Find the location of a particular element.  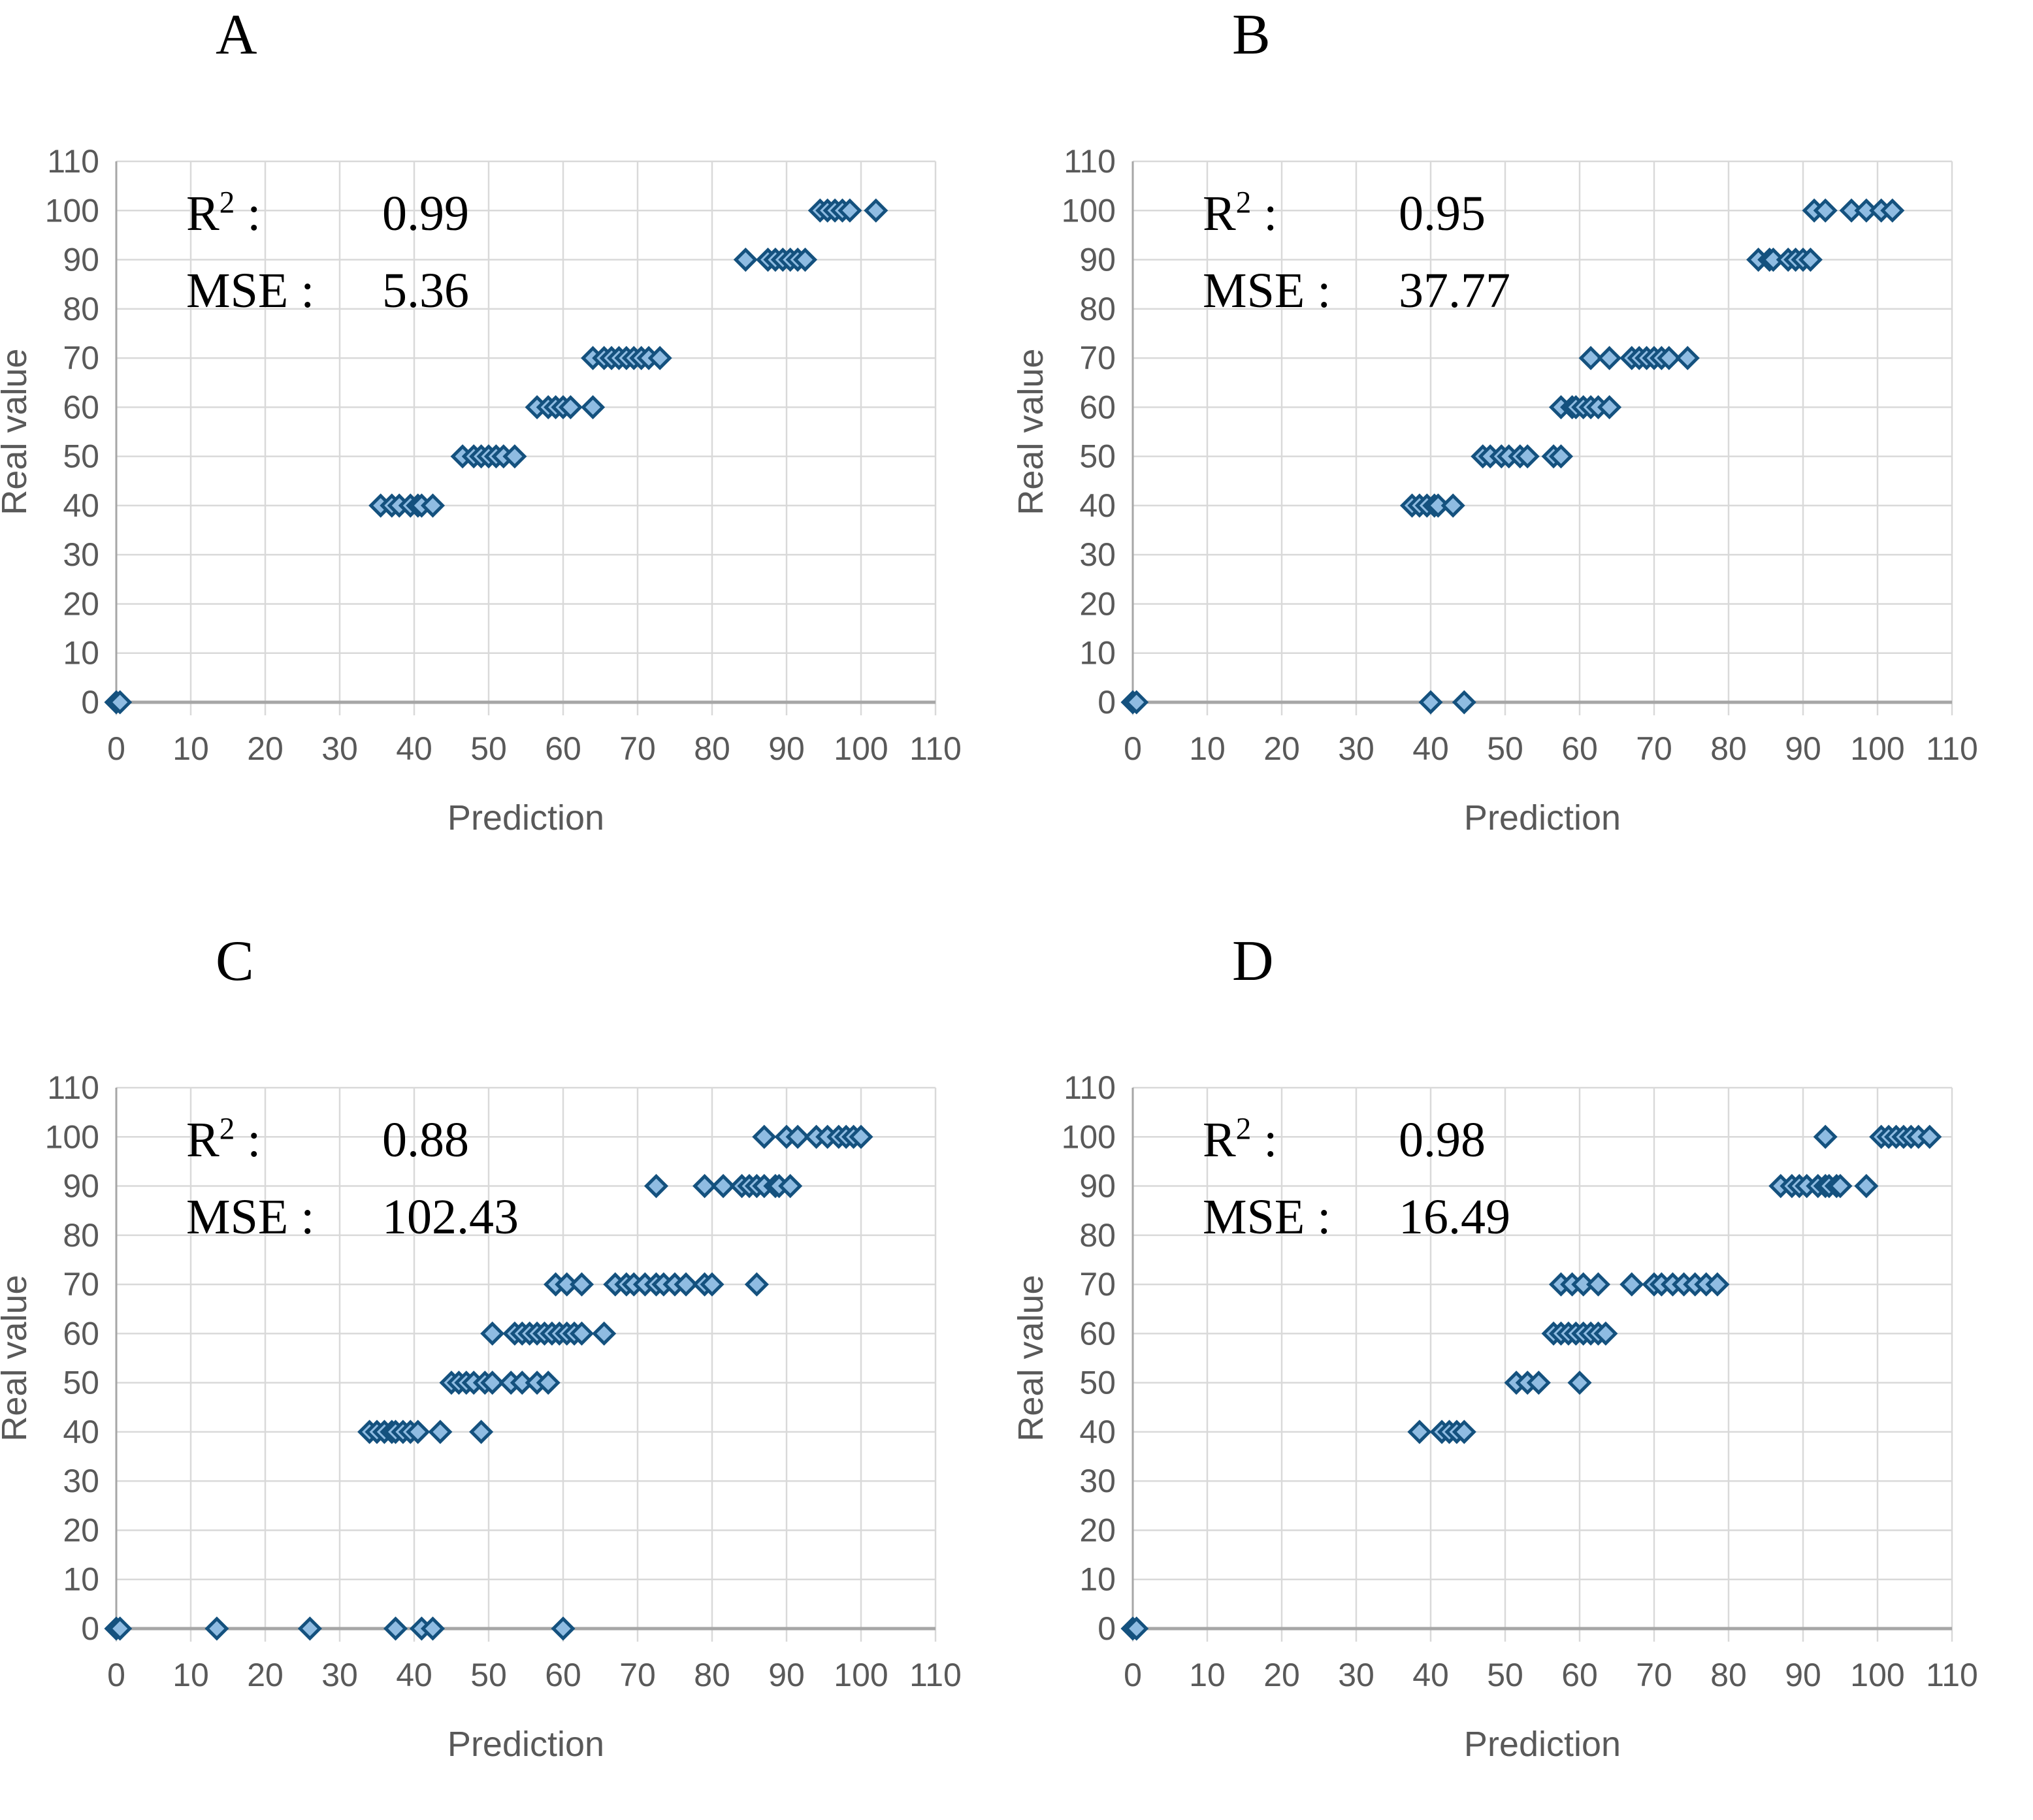

x-tick-label: 90 is located at coordinates (1803, 1675).